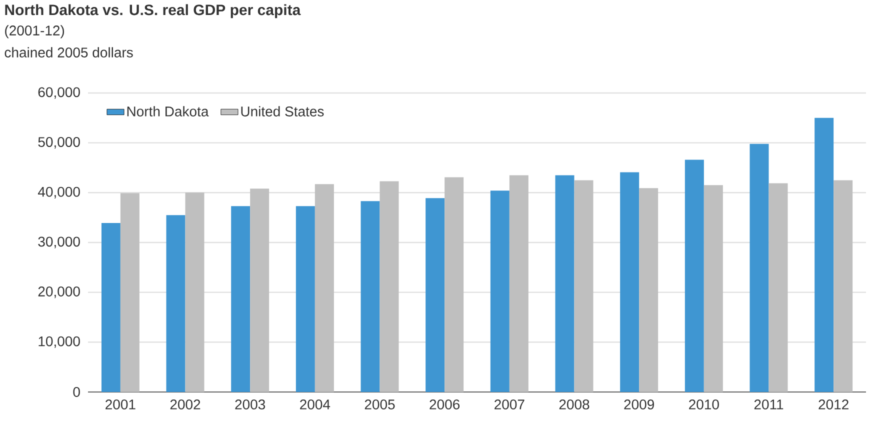 This screenshot has width=874, height=427. I want to click on x-tick-label: 2012, so click(833, 405).